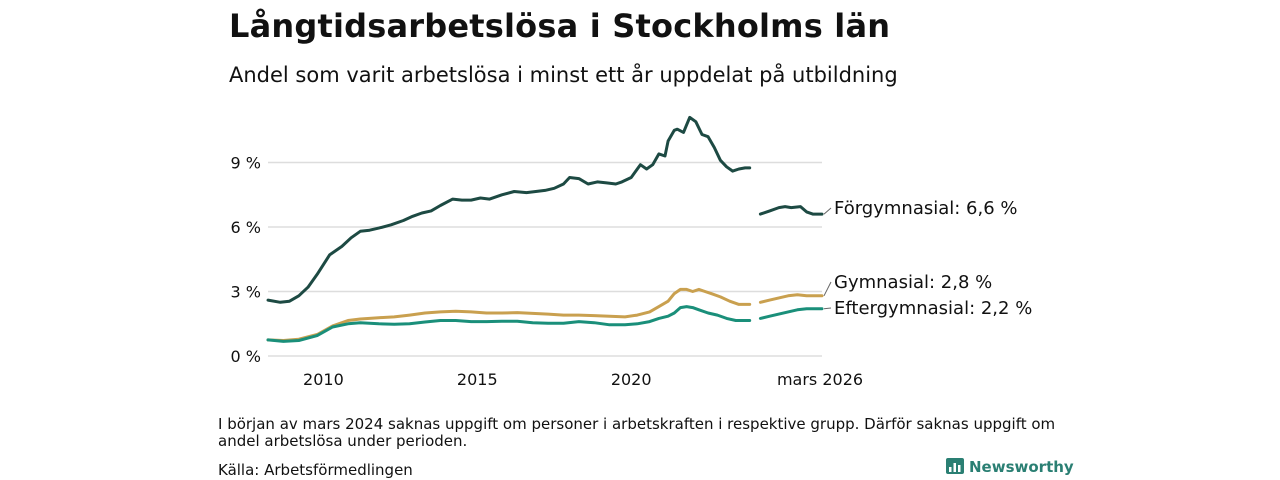  Describe the element at coordinates (246, 292) in the screenshot. I see `y-tick-label: 3 %` at that location.